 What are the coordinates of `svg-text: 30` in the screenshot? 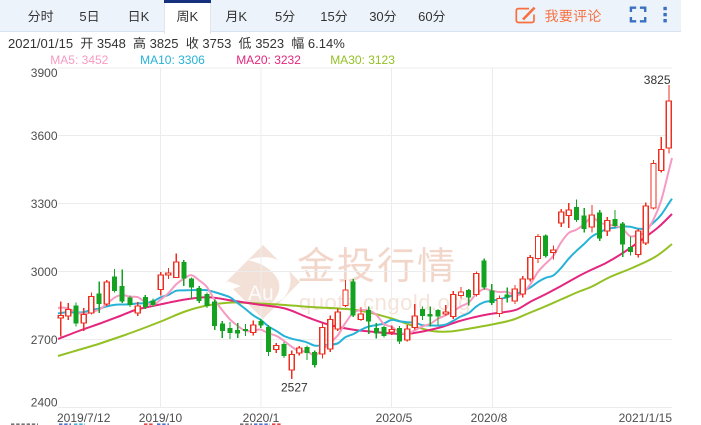 It's located at (376, 16).